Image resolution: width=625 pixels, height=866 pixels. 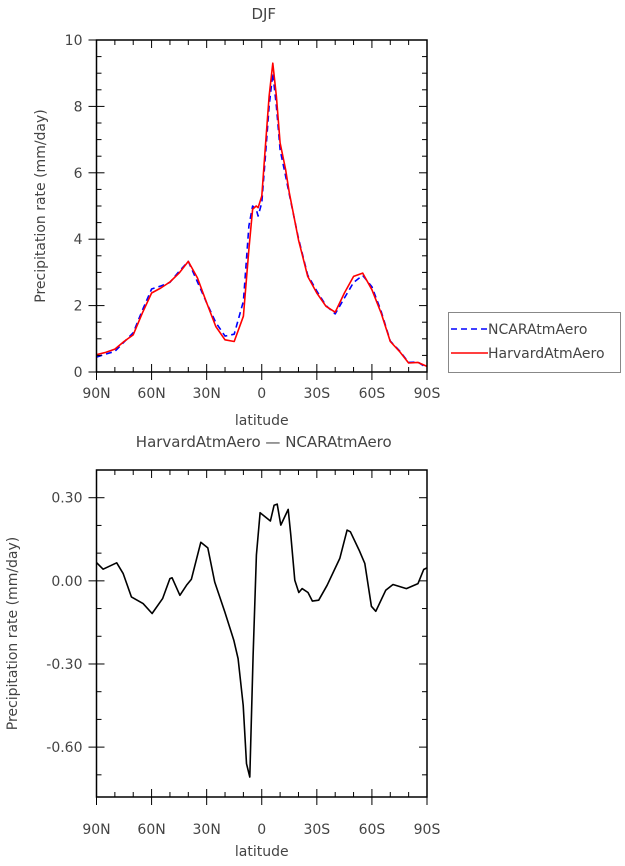 What do you see at coordinates (74, 41) in the screenshot?
I see `y-tick-label: 10` at bounding box center [74, 41].